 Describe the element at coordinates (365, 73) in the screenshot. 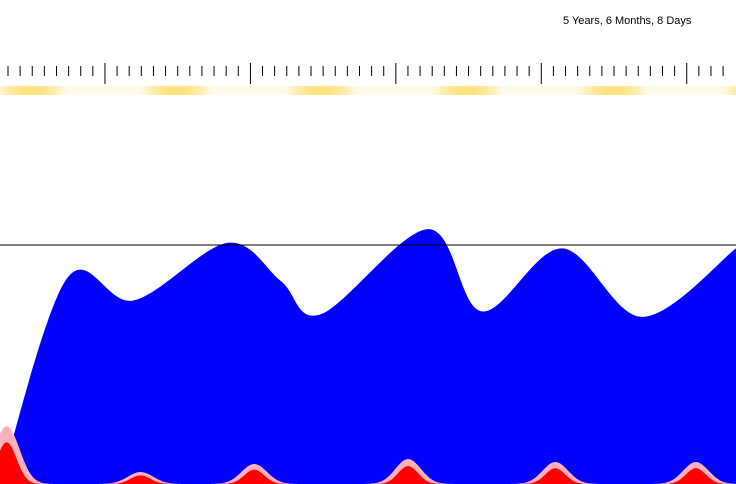

I see `ruler-ticks` at that location.